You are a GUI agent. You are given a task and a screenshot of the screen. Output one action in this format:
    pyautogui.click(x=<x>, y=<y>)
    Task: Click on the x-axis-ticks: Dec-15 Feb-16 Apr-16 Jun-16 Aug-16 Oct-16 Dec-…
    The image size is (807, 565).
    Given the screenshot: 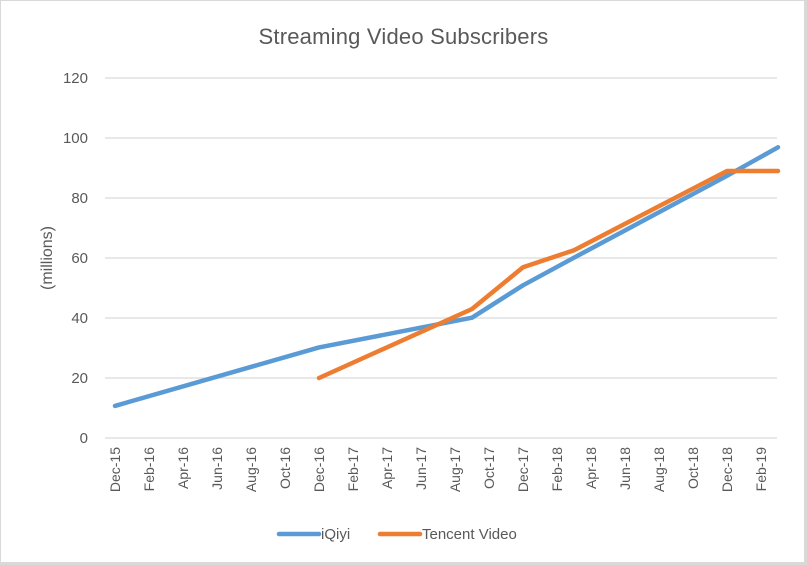 What is the action you would take?
    pyautogui.click(x=438, y=469)
    